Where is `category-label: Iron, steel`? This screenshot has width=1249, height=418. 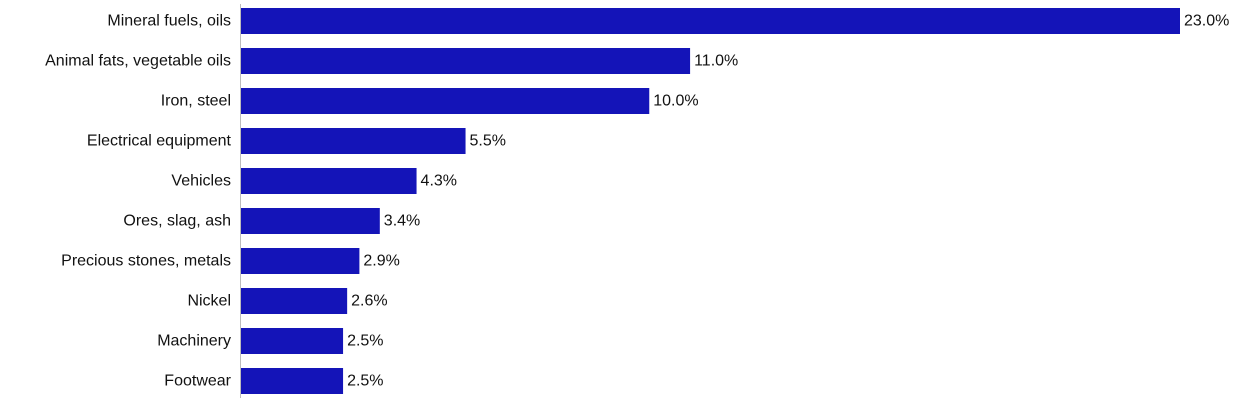 category-label: Iron, steel is located at coordinates (196, 101).